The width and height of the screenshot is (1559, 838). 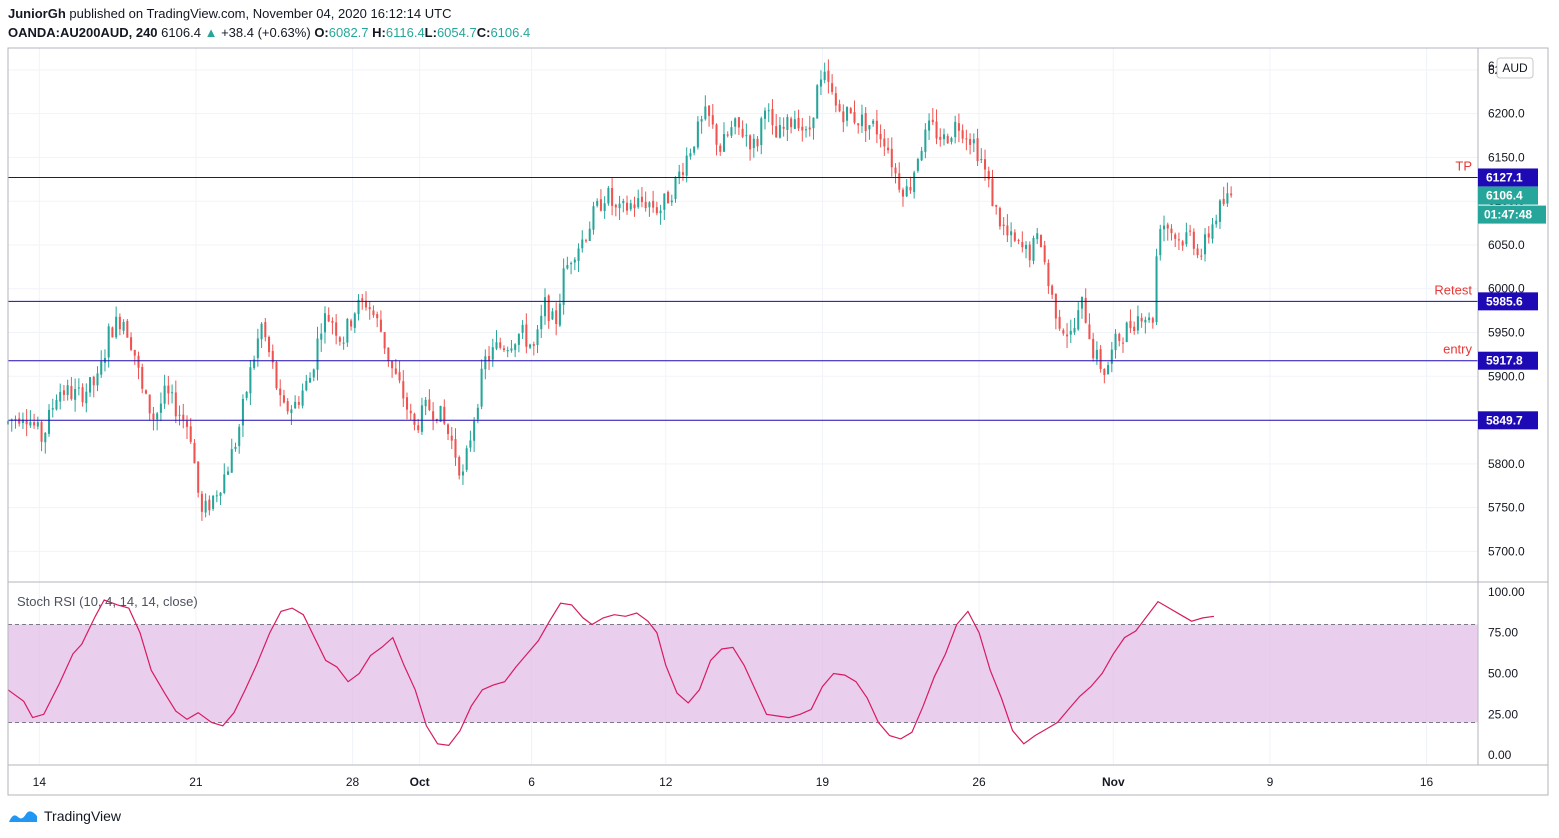 I want to click on footer-brand: TradingView, so click(x=64, y=816).